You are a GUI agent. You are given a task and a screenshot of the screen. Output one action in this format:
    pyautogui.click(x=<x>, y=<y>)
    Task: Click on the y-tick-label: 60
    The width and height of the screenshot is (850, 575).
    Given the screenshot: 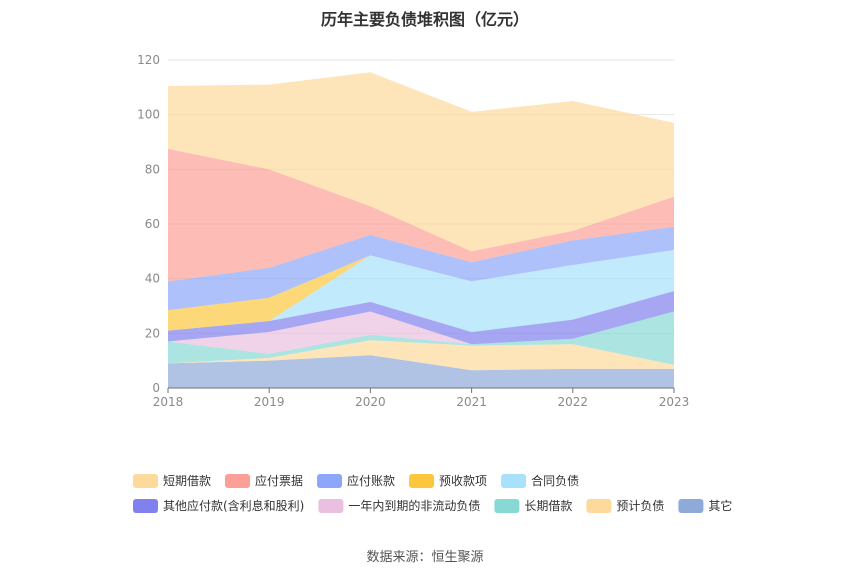 What is the action you would take?
    pyautogui.click(x=152, y=224)
    